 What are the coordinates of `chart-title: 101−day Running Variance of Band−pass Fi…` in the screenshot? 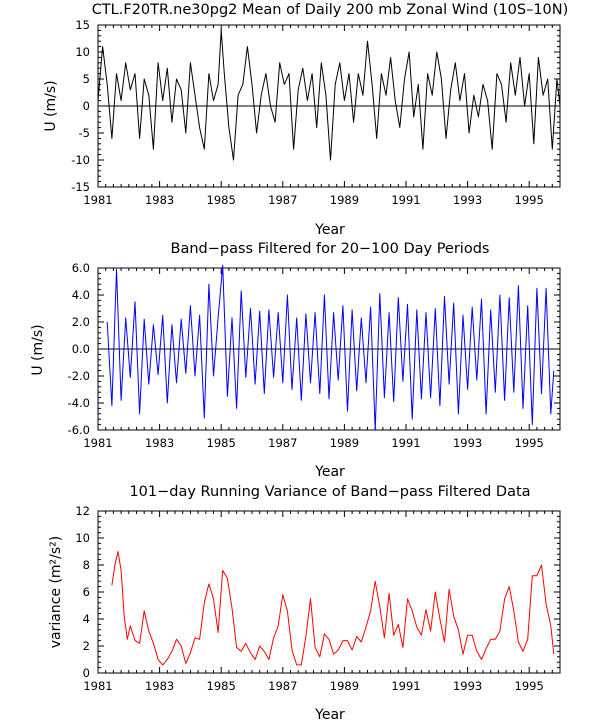 It's located at (329, 492).